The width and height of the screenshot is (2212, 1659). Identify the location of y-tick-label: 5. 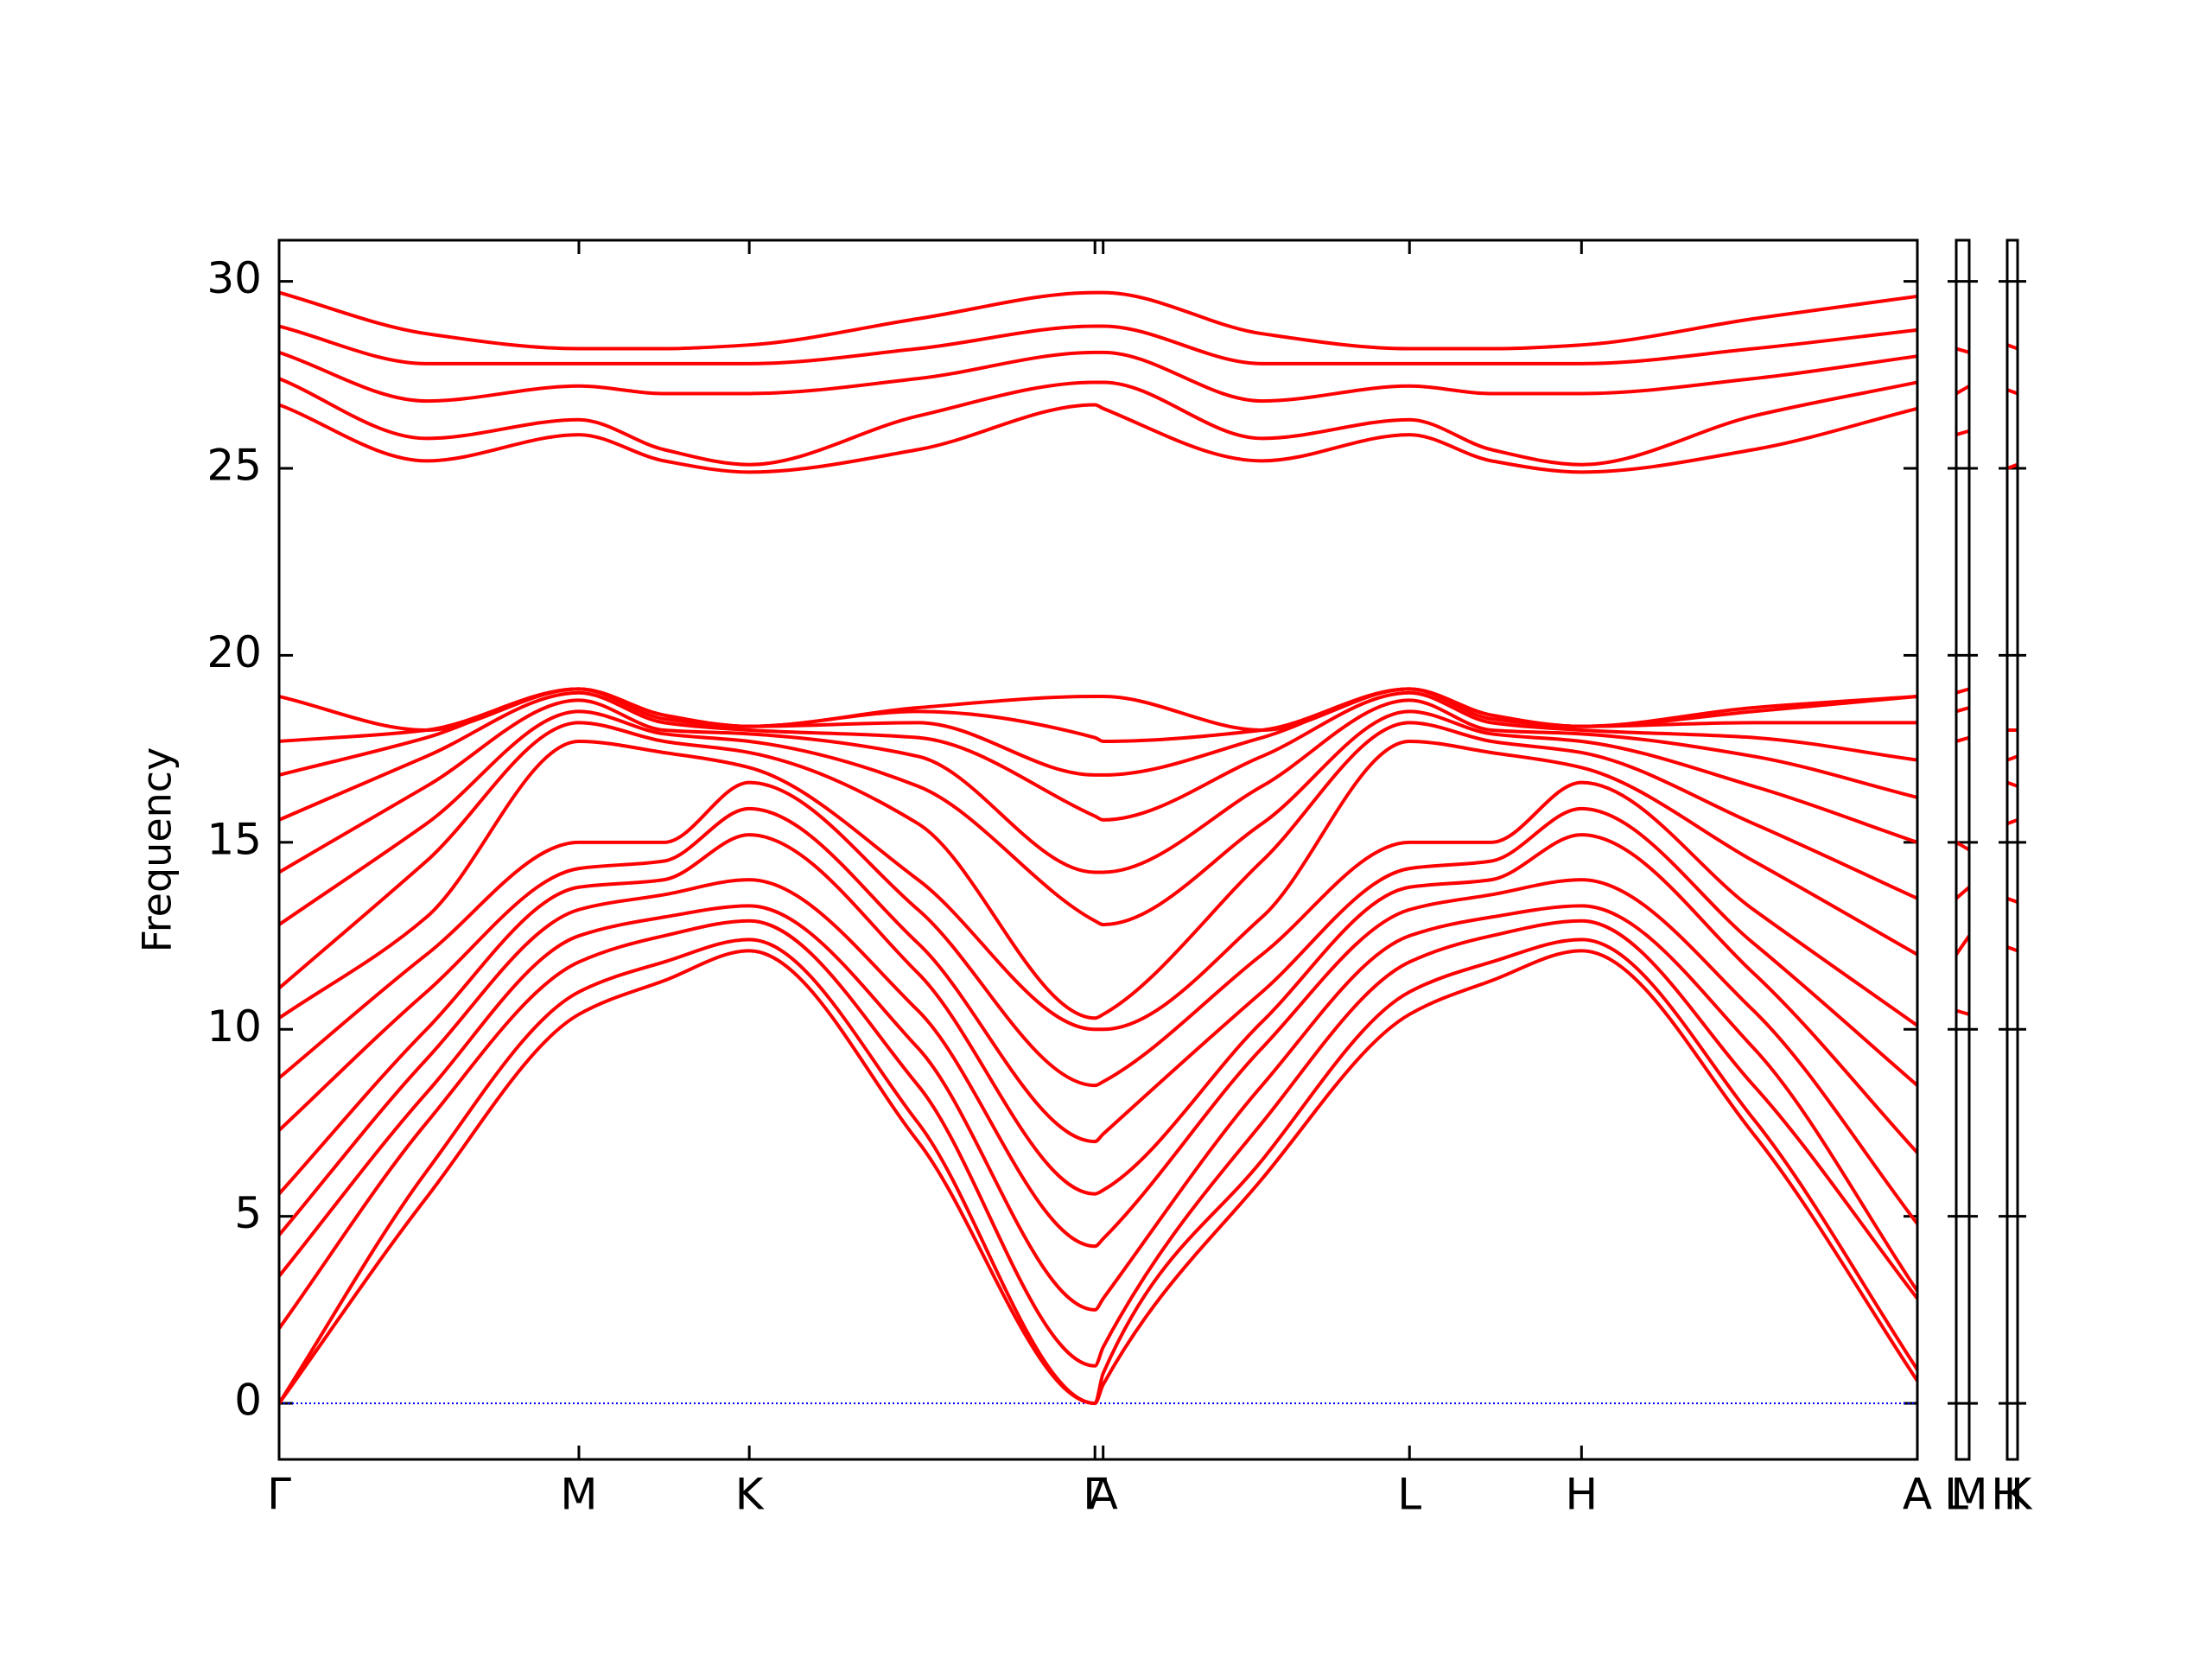
(248, 1213).